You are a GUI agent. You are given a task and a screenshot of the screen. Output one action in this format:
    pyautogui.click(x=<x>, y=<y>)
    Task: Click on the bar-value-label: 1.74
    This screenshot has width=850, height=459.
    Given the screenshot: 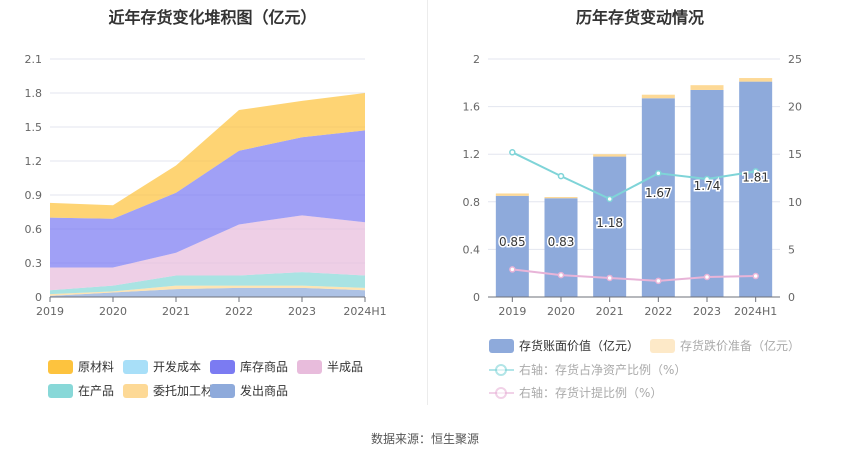 What is the action you would take?
    pyautogui.click(x=707, y=186)
    